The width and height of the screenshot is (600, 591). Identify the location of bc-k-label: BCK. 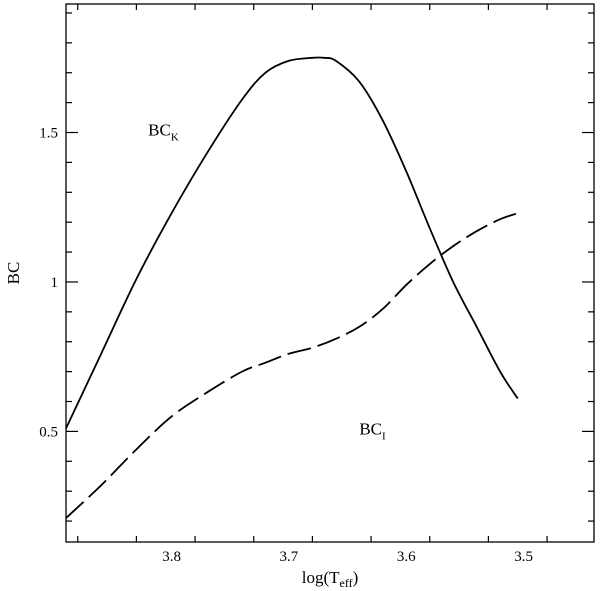
(163, 132).